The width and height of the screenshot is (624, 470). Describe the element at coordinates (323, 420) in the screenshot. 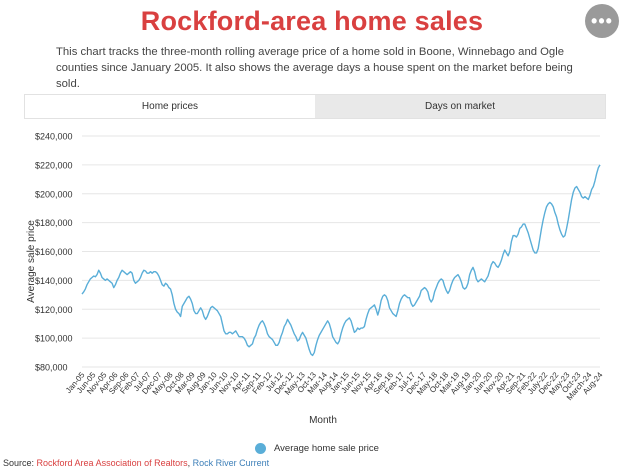

I see `x-axis-label: Month` at that location.